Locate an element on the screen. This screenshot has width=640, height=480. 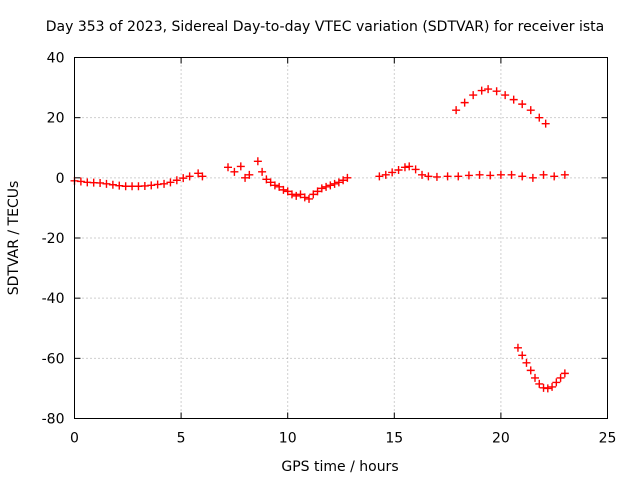
x-tick-label: 25 is located at coordinates (608, 439).